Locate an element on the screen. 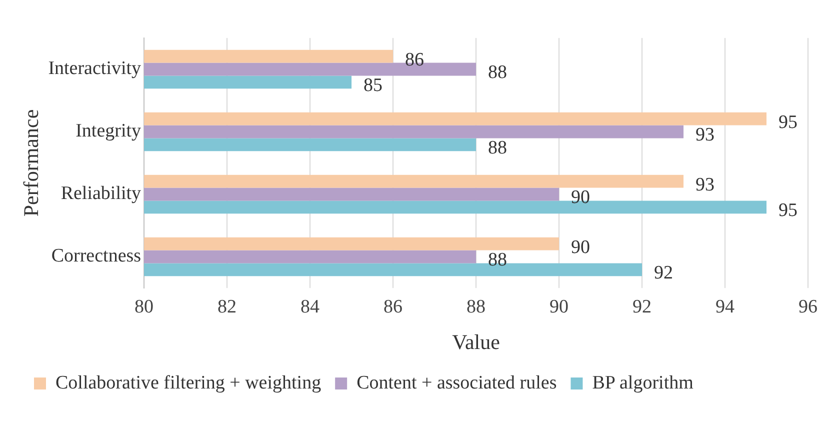 Image resolution: width=838 pixels, height=443 pixels. x-tick-label: 96 is located at coordinates (808, 307).